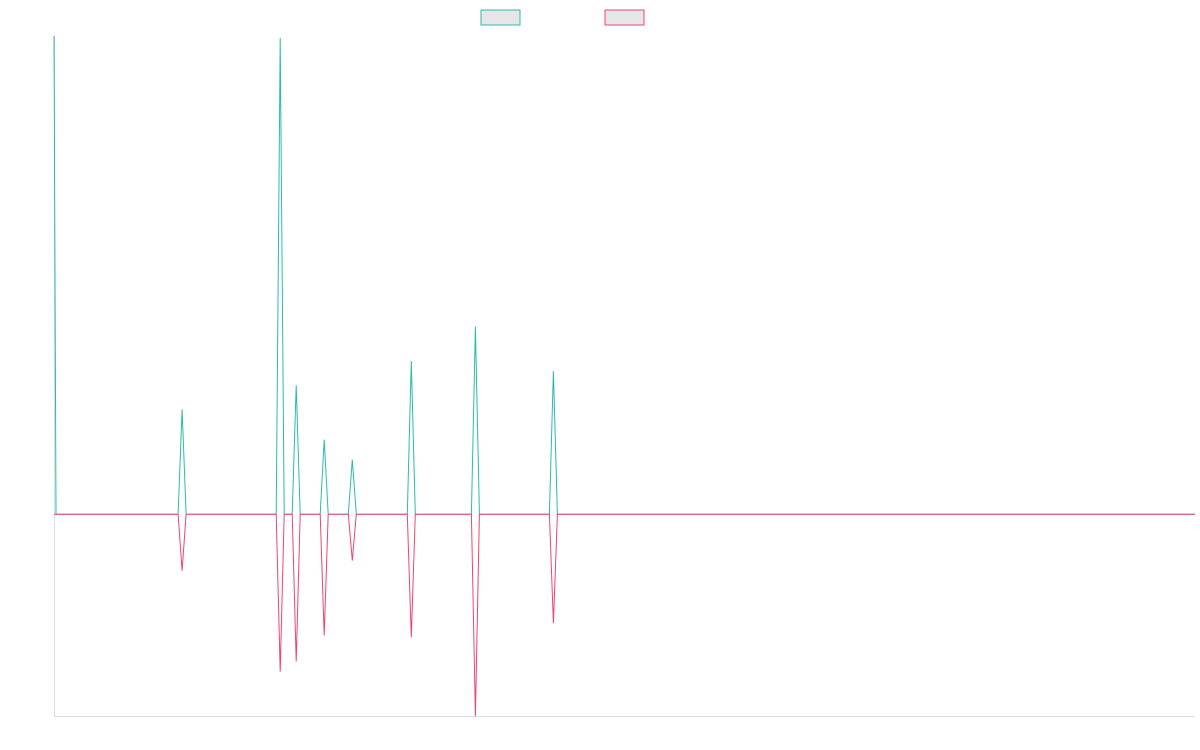 The height and width of the screenshot is (750, 1200). What do you see at coordinates (562, 17) in the screenshot?
I see `chart-legend` at bounding box center [562, 17].